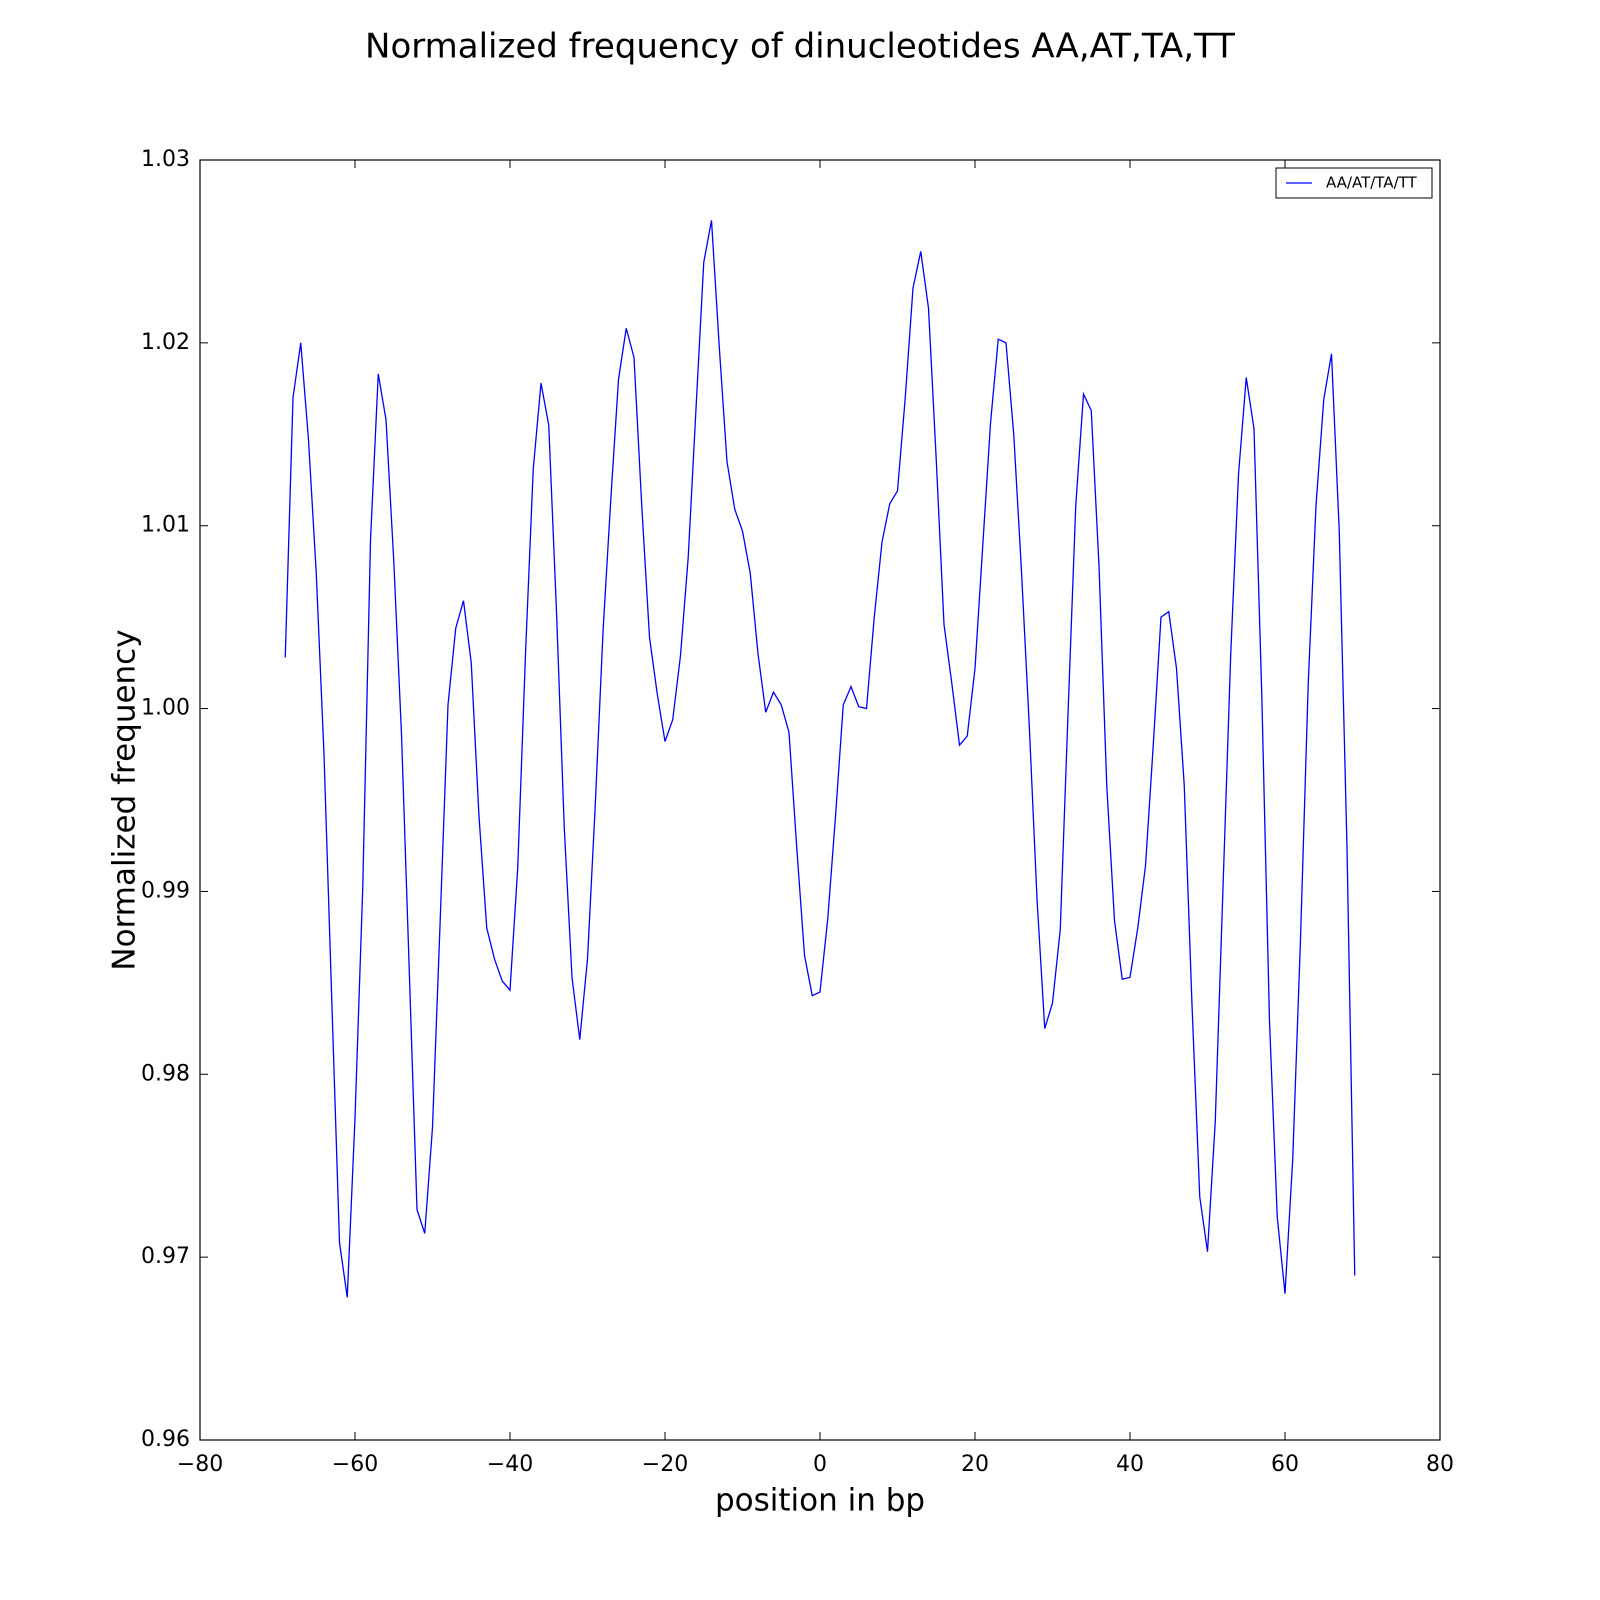 The height and width of the screenshot is (1600, 1600). What do you see at coordinates (1440, 1464) in the screenshot?
I see `x-tick-label: 80` at bounding box center [1440, 1464].